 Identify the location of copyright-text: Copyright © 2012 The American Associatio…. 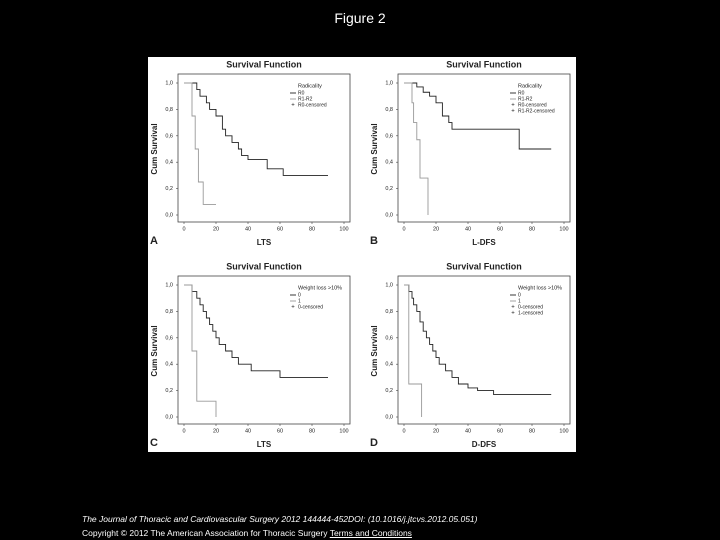
(205, 533).